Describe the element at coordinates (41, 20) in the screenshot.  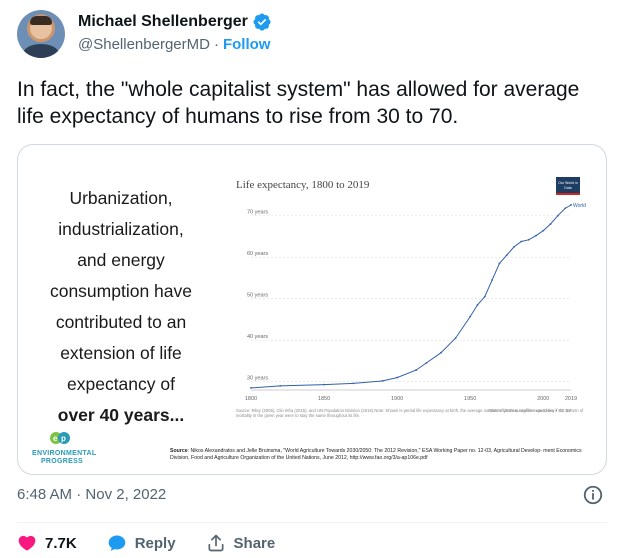
I see `avatar-hair` at that location.